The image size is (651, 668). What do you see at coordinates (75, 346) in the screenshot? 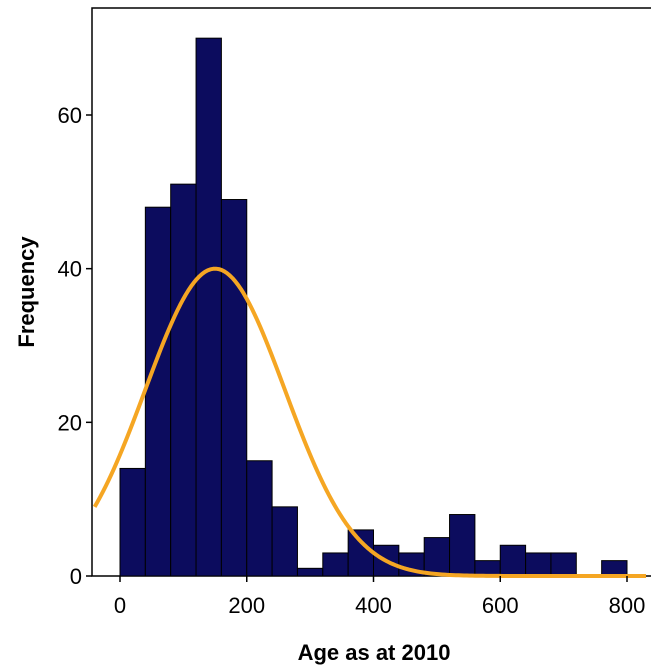
I see `y-axis-ticks: 0 20 40 60` at bounding box center [75, 346].